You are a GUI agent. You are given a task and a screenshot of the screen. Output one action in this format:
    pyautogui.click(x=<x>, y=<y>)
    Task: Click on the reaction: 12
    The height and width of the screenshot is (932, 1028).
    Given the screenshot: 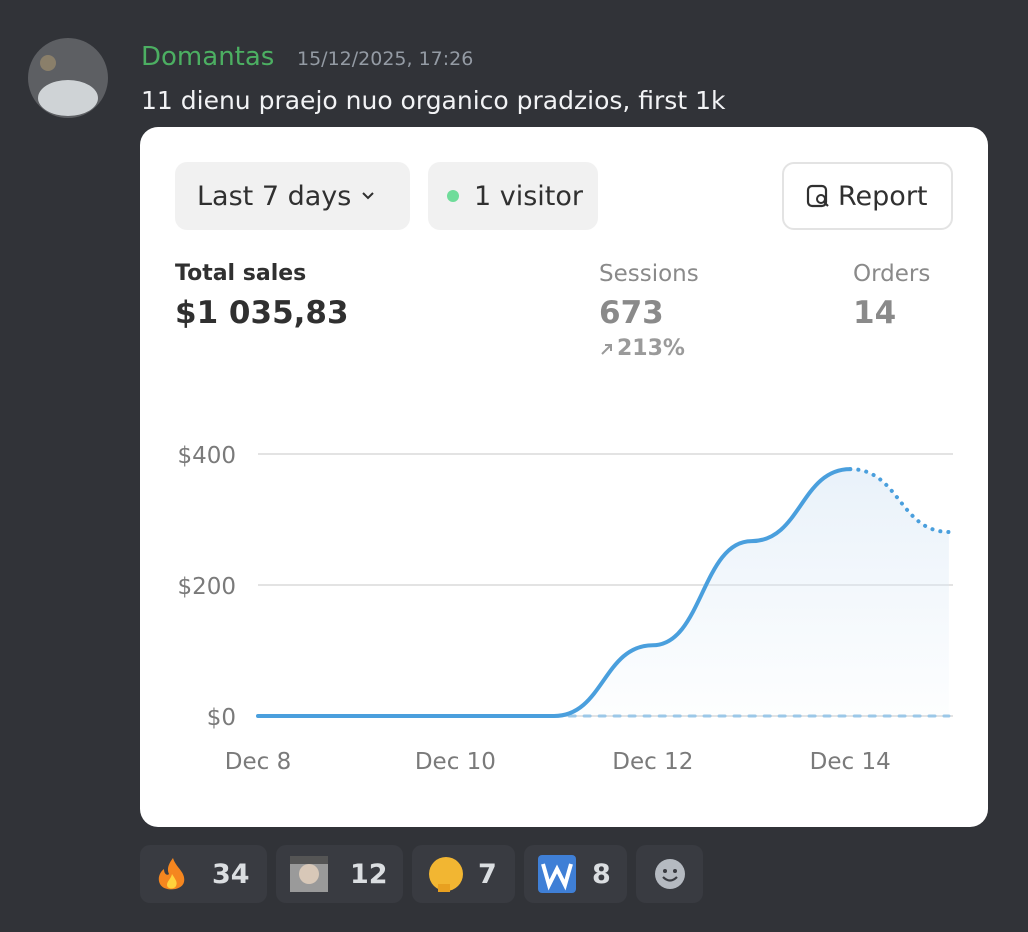 What is the action you would take?
    pyautogui.click(x=339, y=874)
    